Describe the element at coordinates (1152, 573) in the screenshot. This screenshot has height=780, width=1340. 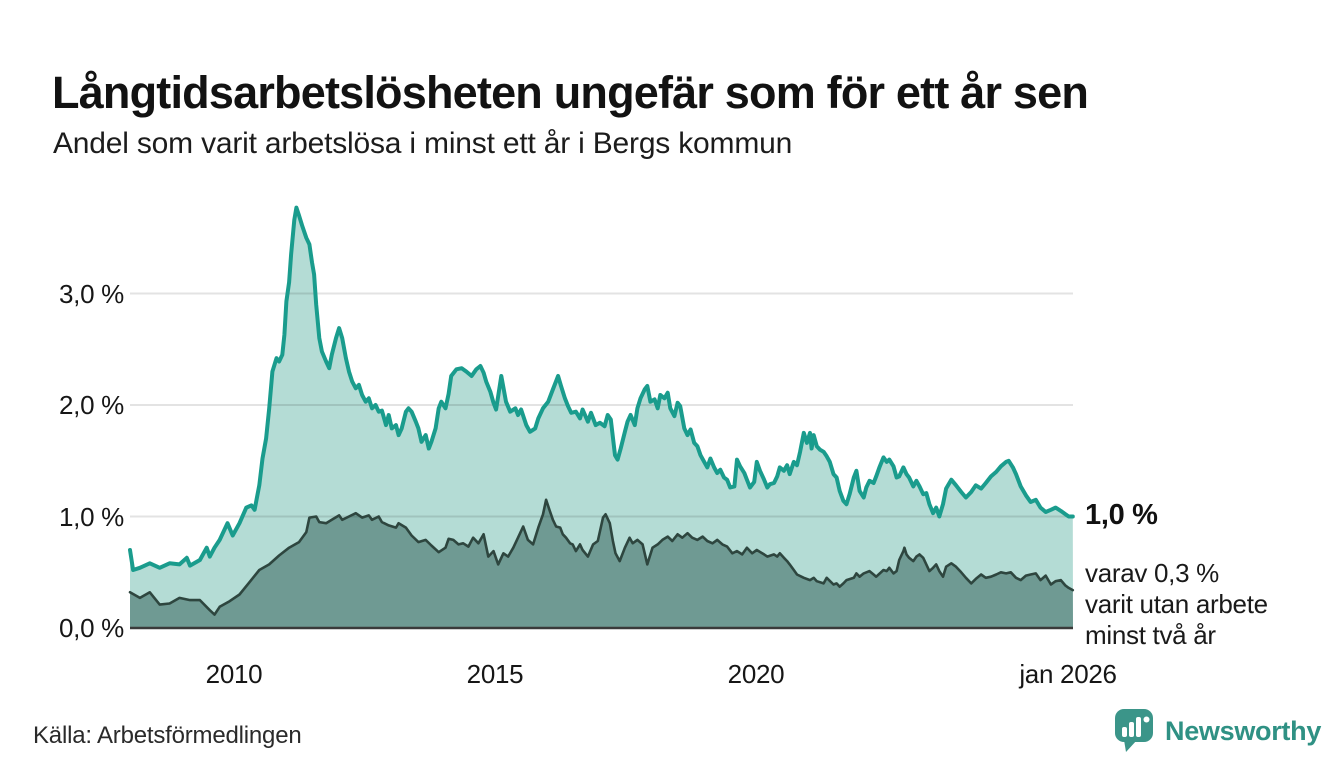
I see `annotation-line: varav 0,3 %` at that location.